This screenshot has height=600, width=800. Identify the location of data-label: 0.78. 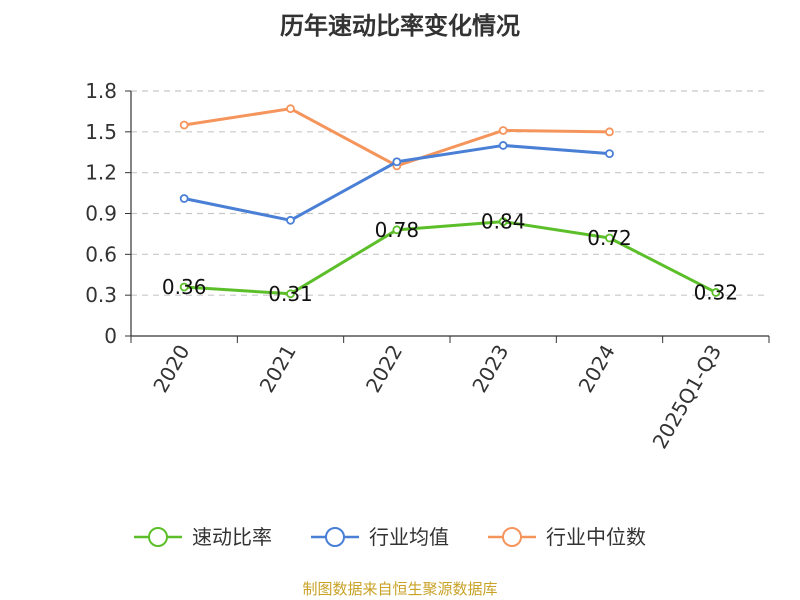
(397, 230).